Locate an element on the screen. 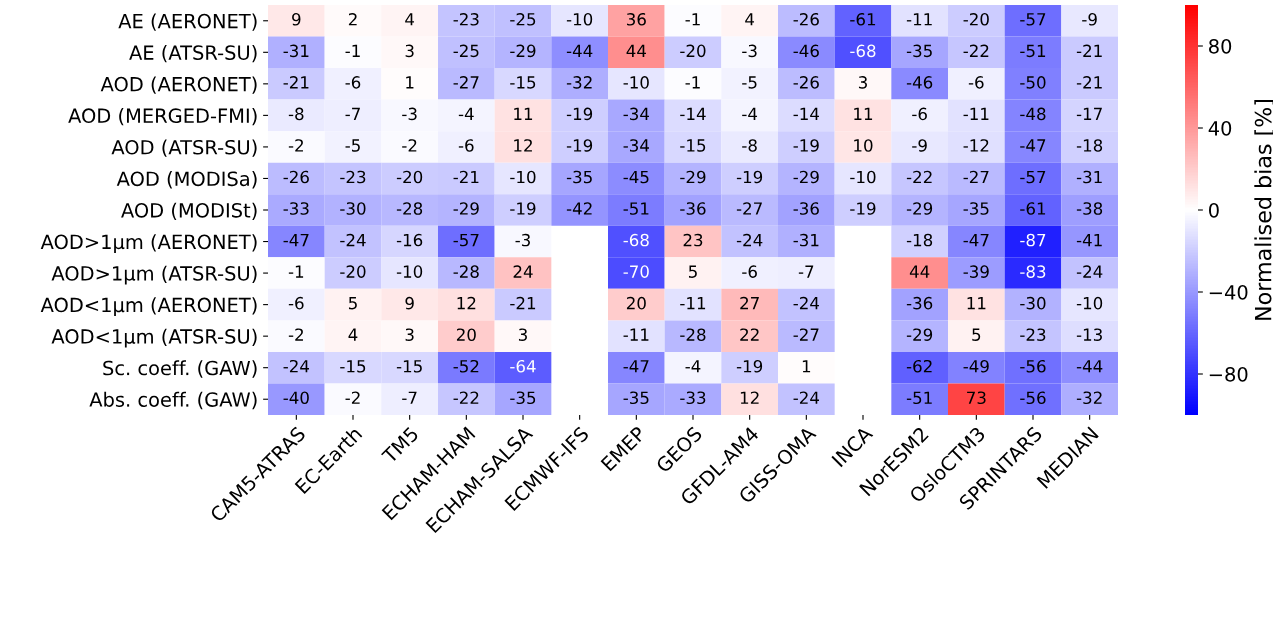 This screenshot has height=628, width=1273. data-label: -83 is located at coordinates (1033, 271).